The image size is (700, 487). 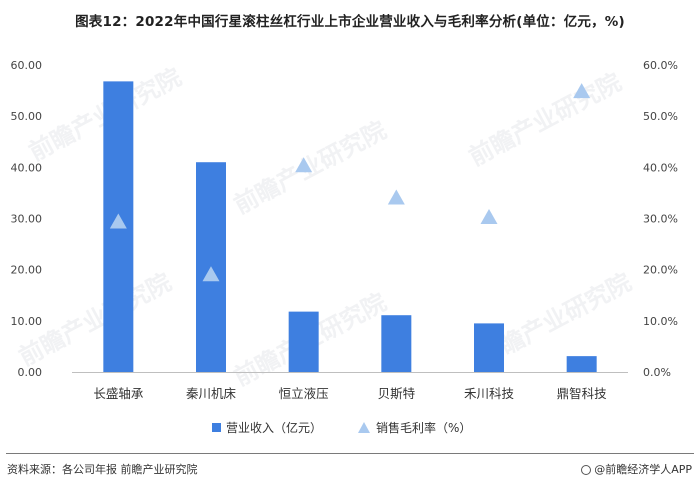 What do you see at coordinates (582, 393) in the screenshot?
I see `x-axis-tick-label: 鼎智科技` at bounding box center [582, 393].